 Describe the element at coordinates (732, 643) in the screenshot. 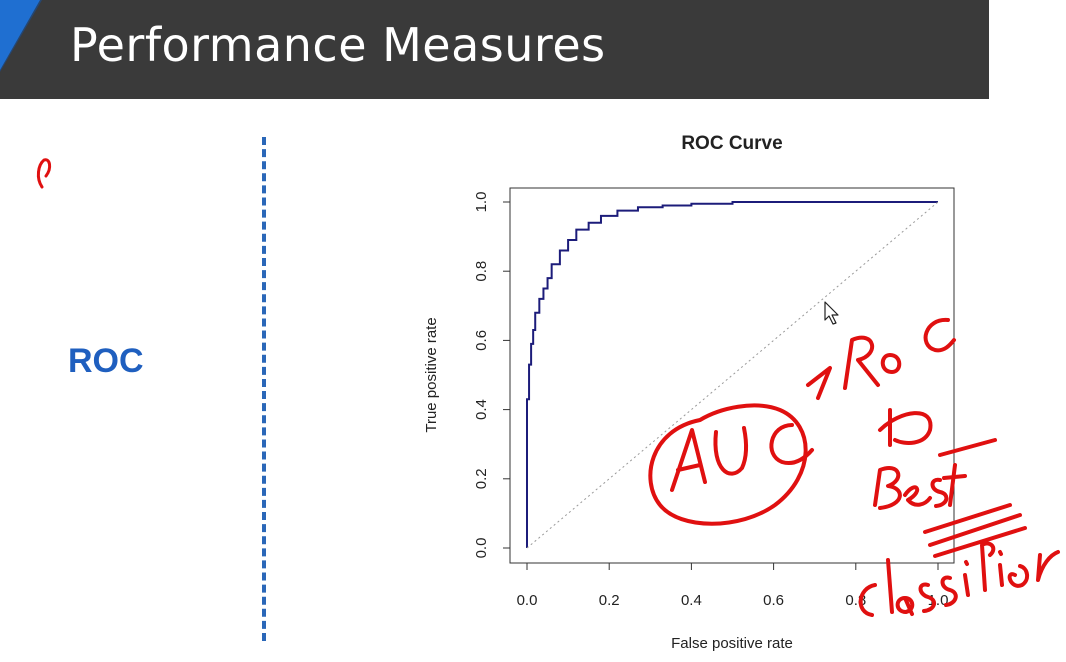

I see `x-axis-title: False positive rate` at that location.